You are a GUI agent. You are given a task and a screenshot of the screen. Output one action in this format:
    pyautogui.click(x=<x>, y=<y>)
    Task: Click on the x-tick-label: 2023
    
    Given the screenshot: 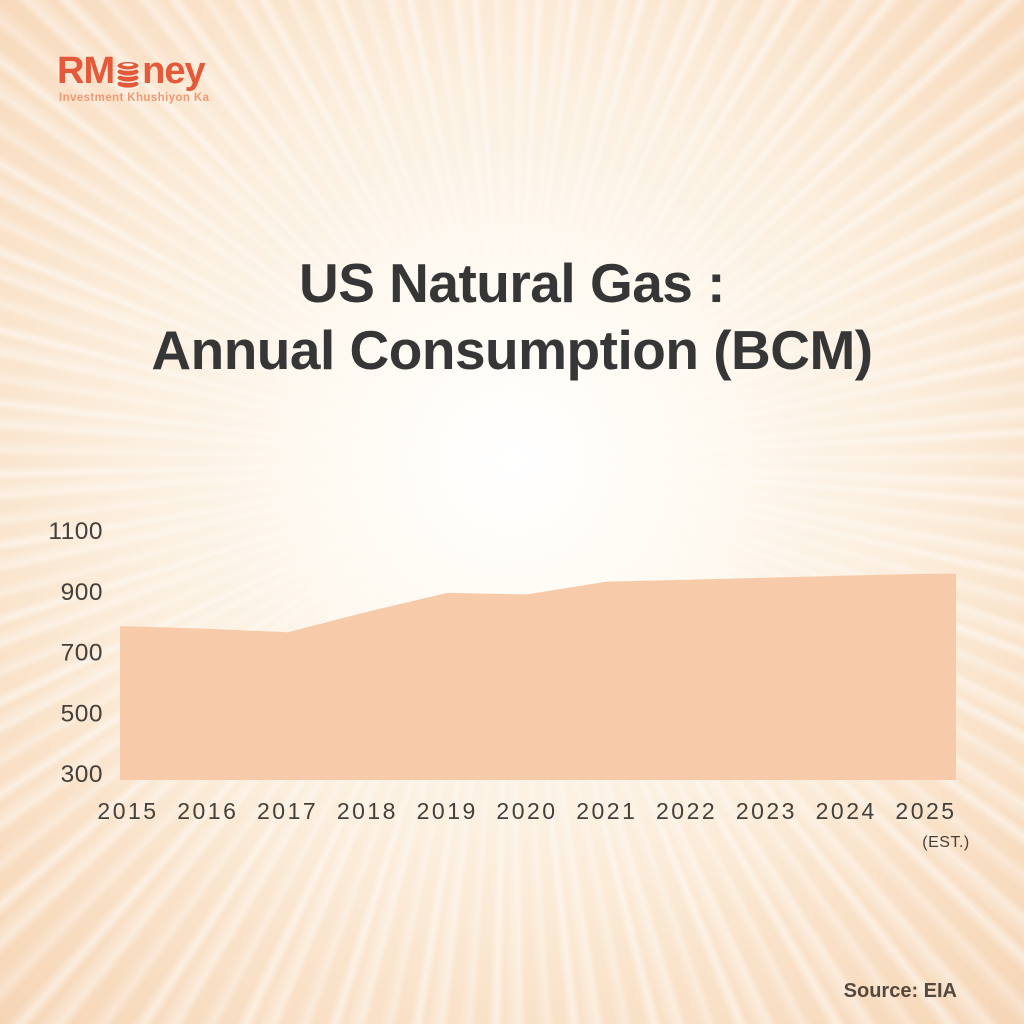 What is the action you would take?
    pyautogui.click(x=766, y=811)
    